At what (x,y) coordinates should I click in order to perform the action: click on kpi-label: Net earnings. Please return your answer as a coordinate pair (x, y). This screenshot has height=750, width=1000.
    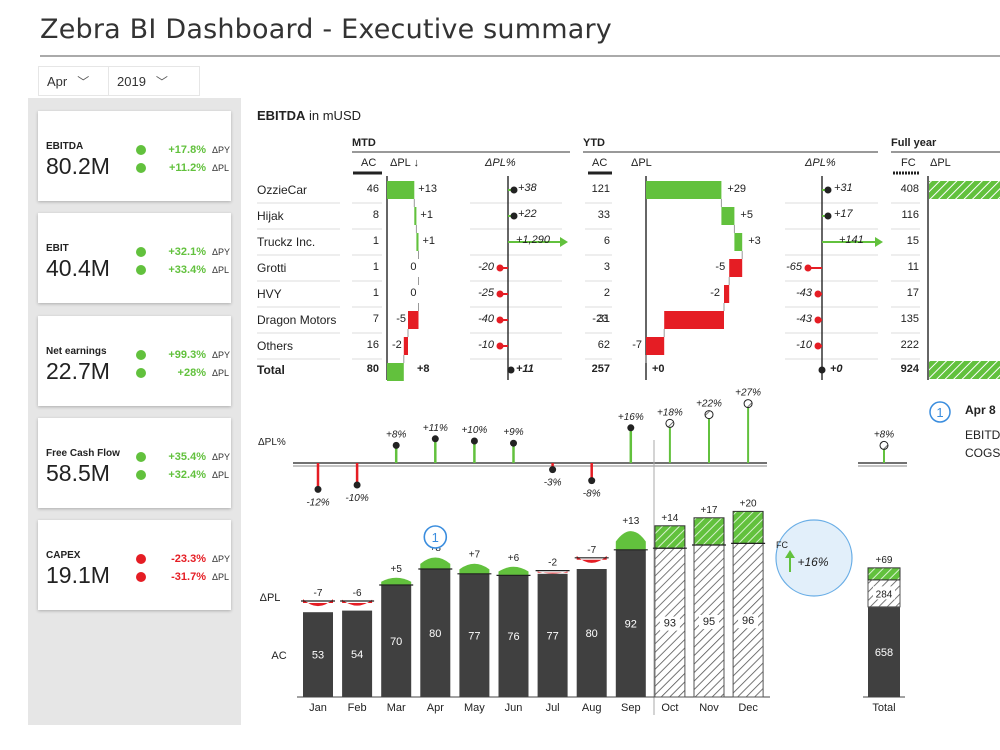
    Looking at the image, I should click on (76, 351).